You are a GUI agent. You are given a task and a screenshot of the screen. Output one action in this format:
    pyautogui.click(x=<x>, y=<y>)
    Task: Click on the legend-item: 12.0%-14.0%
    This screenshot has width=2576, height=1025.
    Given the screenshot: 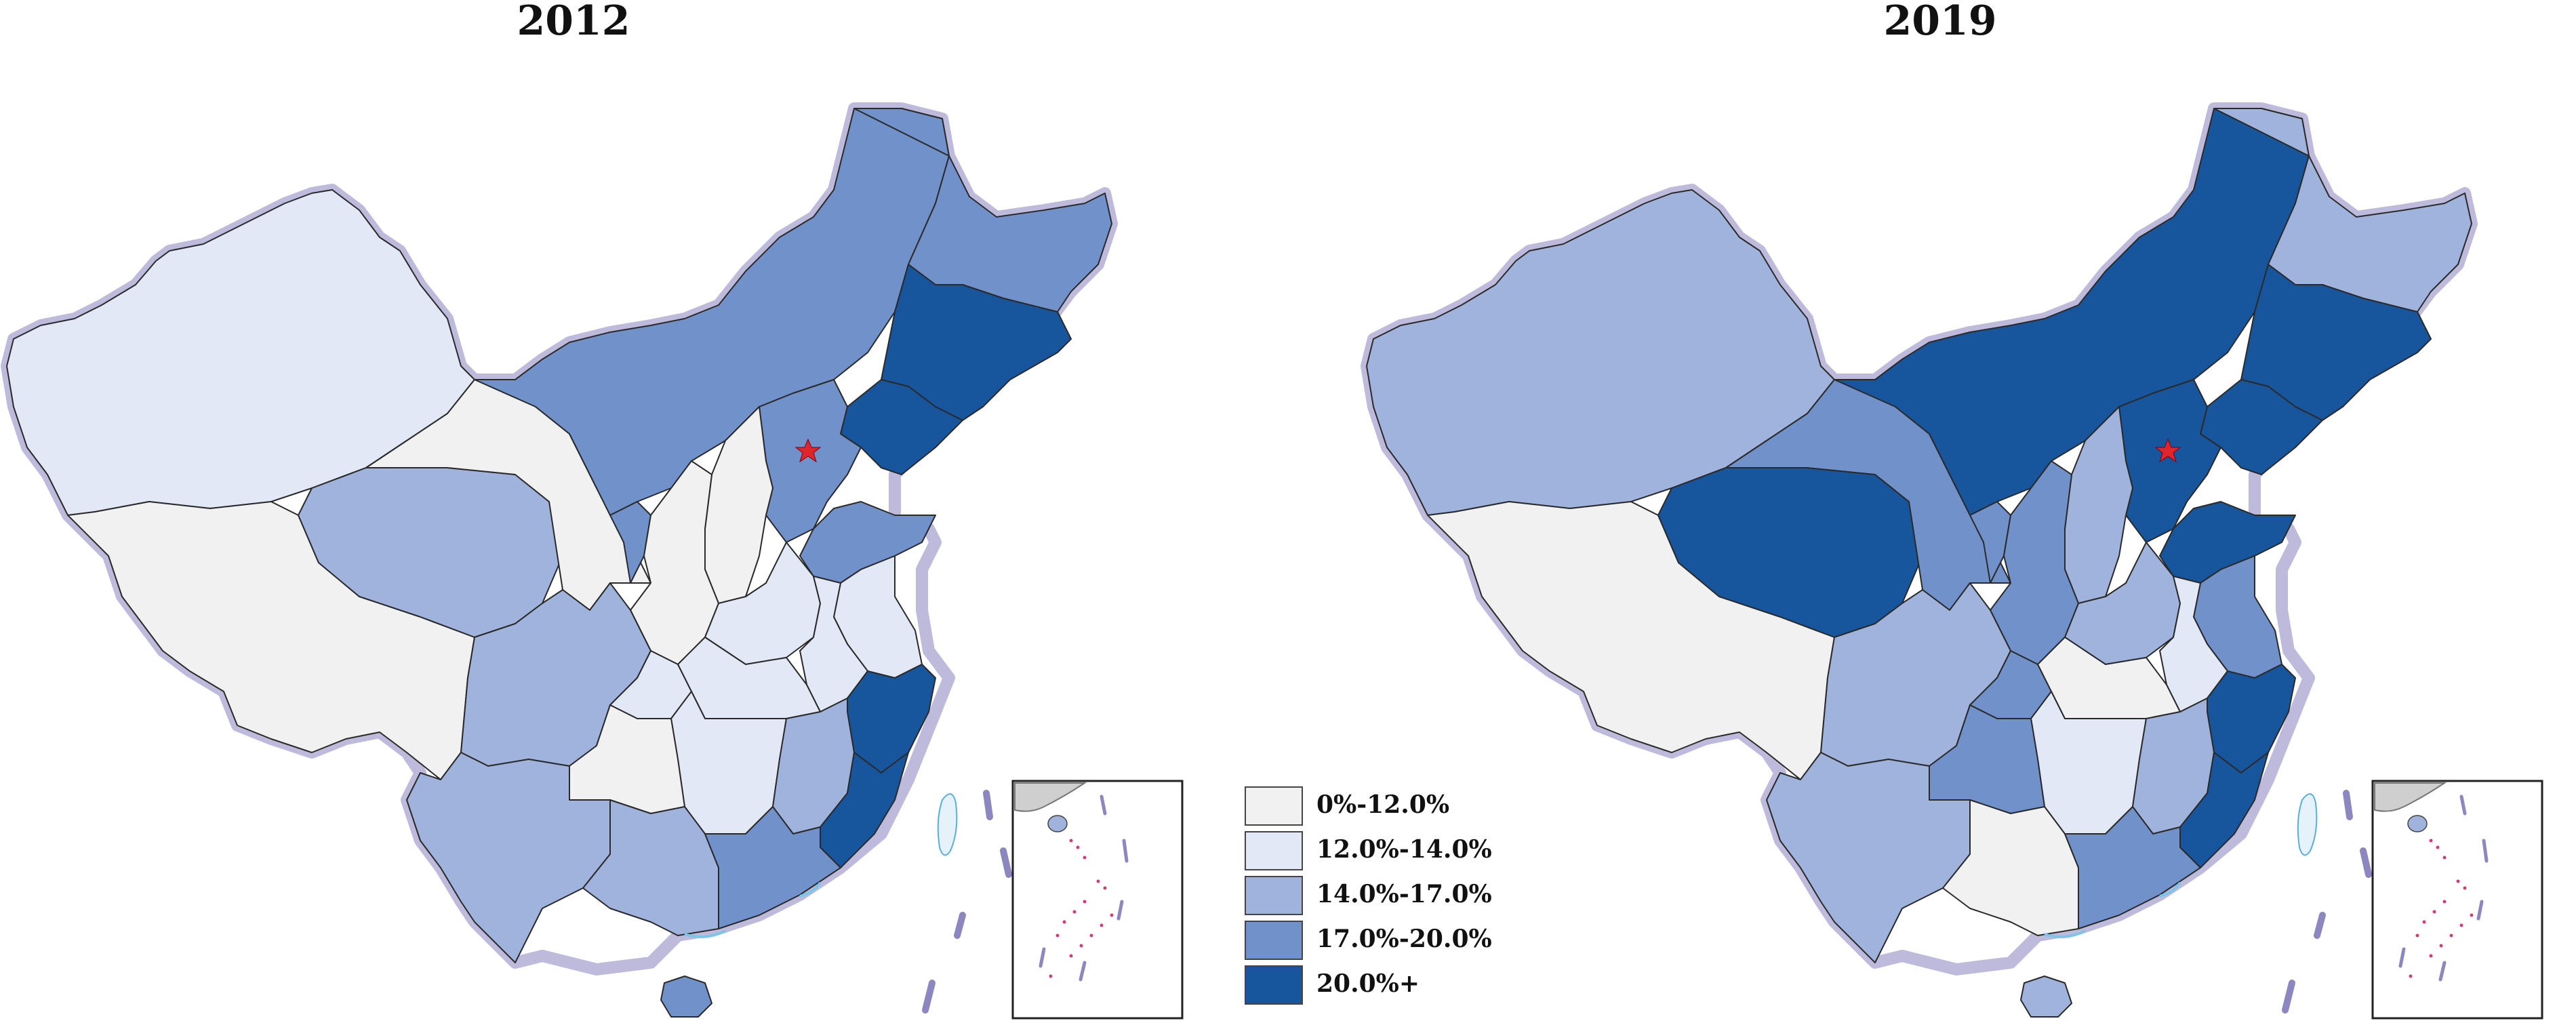 What is the action you would take?
    pyautogui.click(x=1380, y=852)
    